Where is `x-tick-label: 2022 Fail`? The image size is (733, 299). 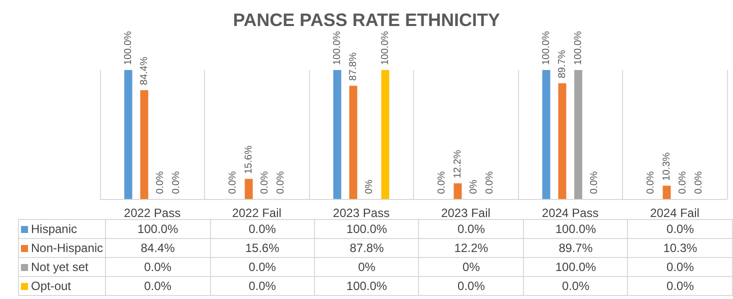
x-tick-label: 2022 Fail is located at coordinates (257, 213).